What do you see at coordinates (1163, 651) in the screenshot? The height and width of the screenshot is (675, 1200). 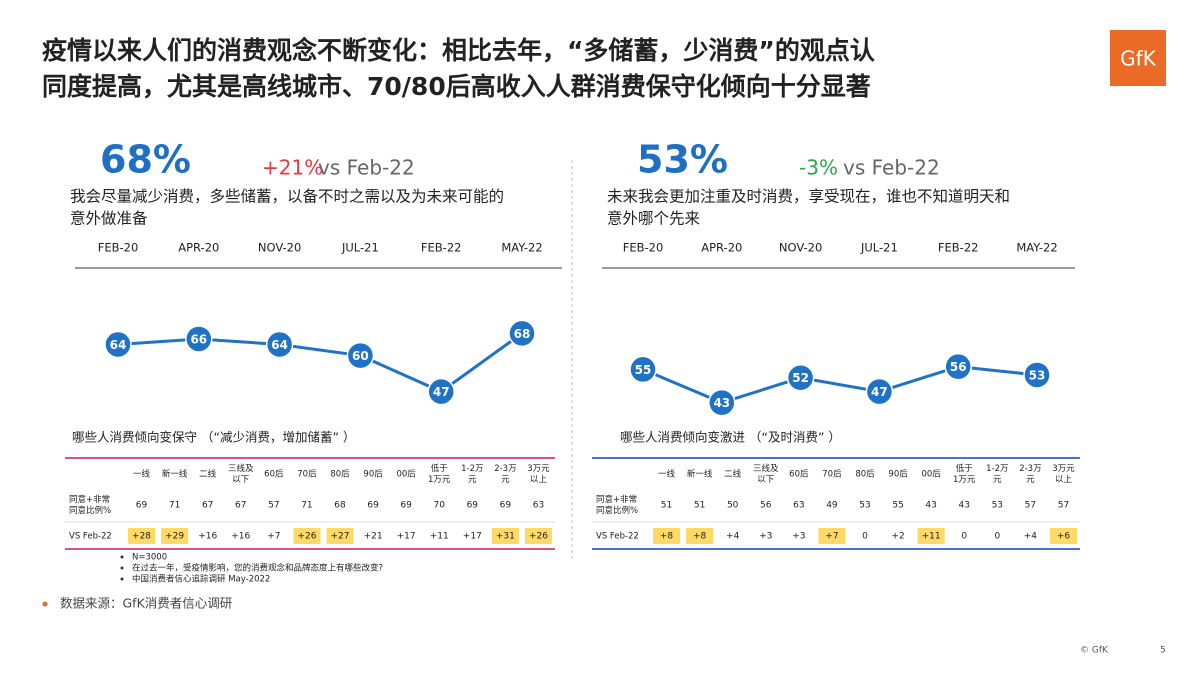 I see `page-number: 5` at bounding box center [1163, 651].